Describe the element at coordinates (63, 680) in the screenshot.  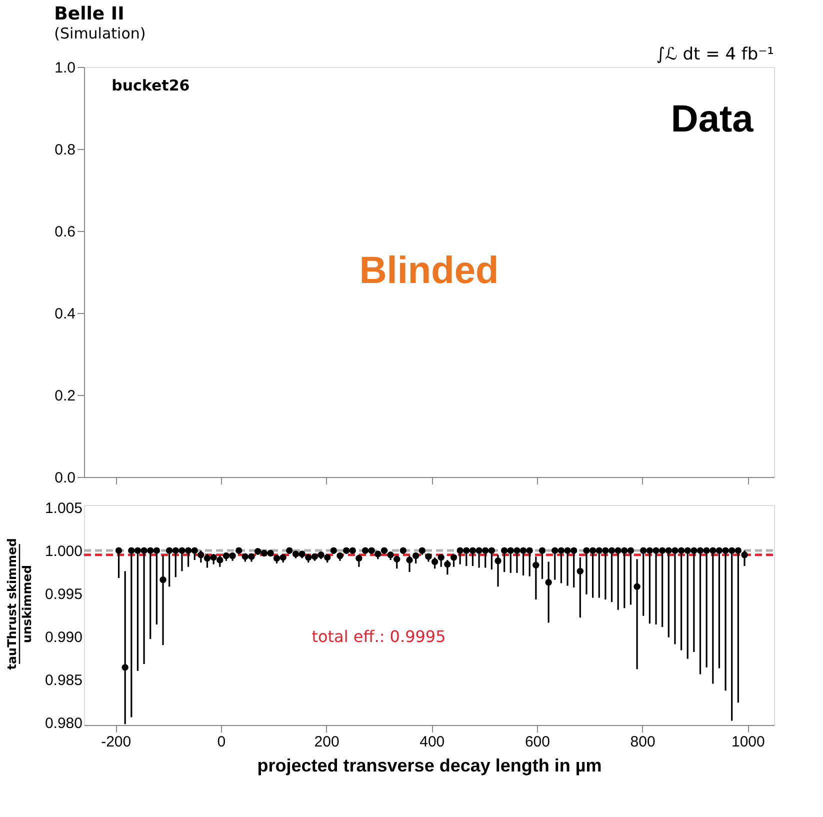
I see `y-tick-label: 0.985` at that location.